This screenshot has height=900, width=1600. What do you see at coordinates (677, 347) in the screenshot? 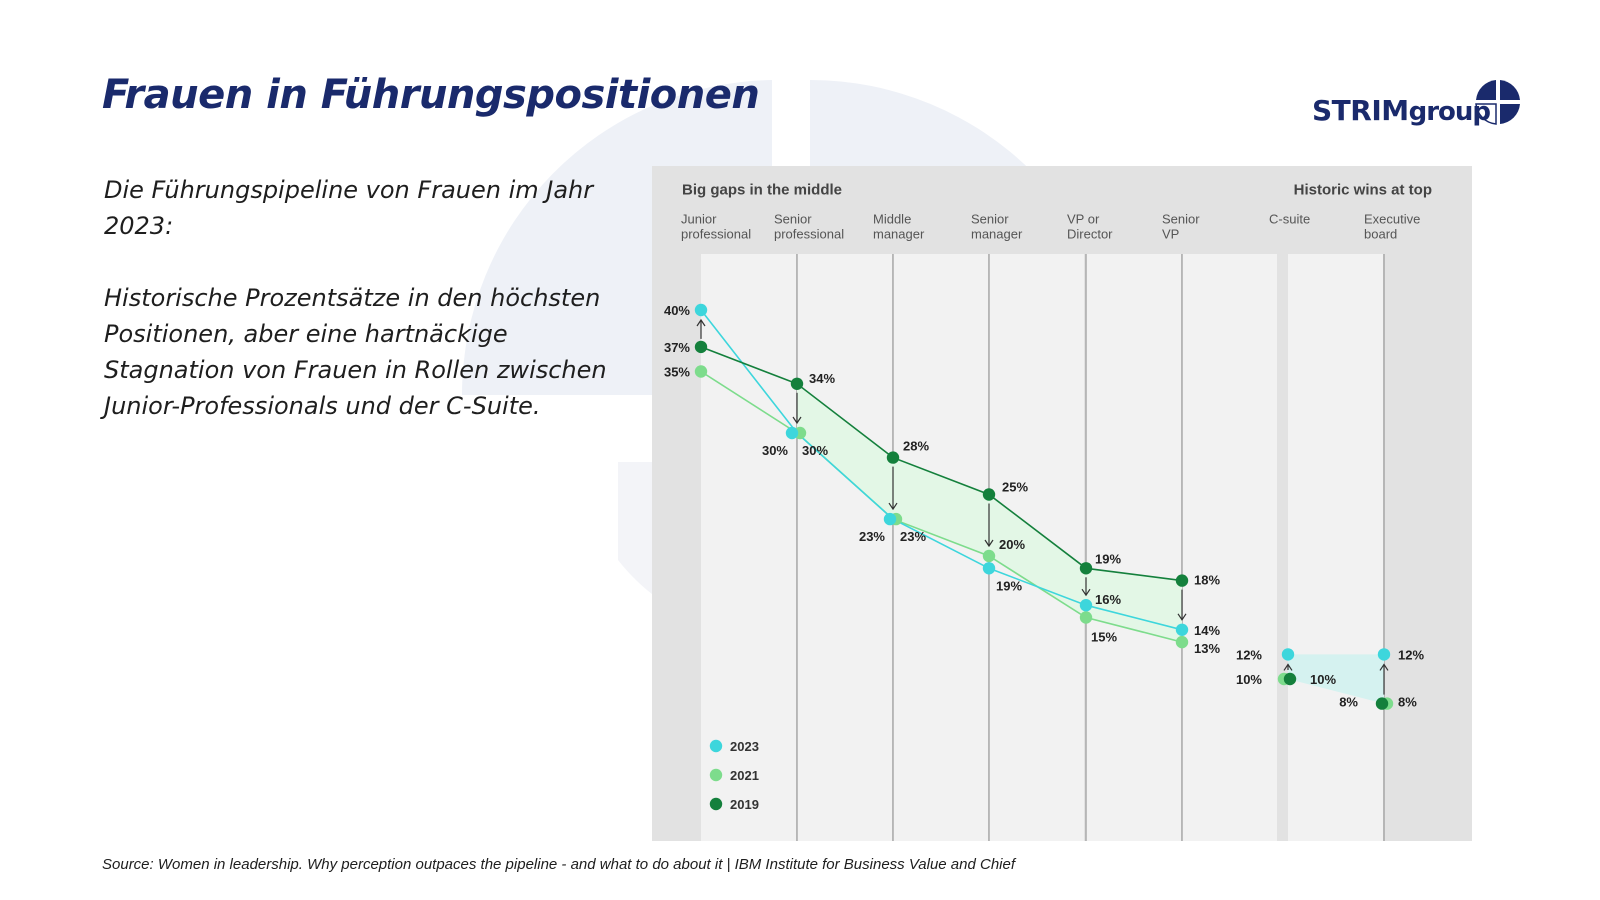
I see `value-label-2019-0: 37%` at bounding box center [677, 347].